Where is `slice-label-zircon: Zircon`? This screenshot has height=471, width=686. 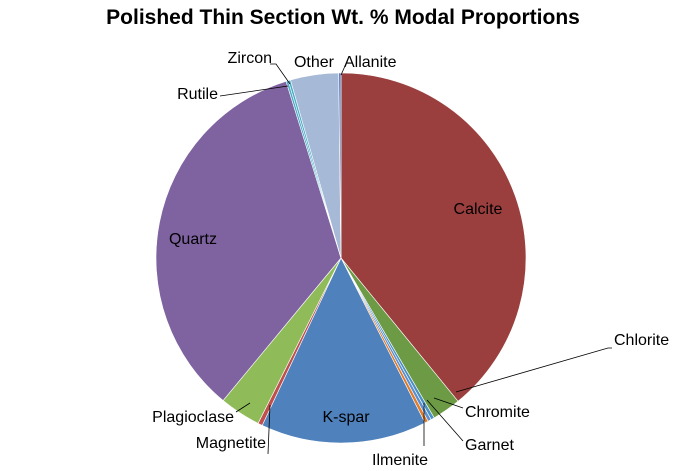
slice-label-zircon: Zircon is located at coordinates (250, 58).